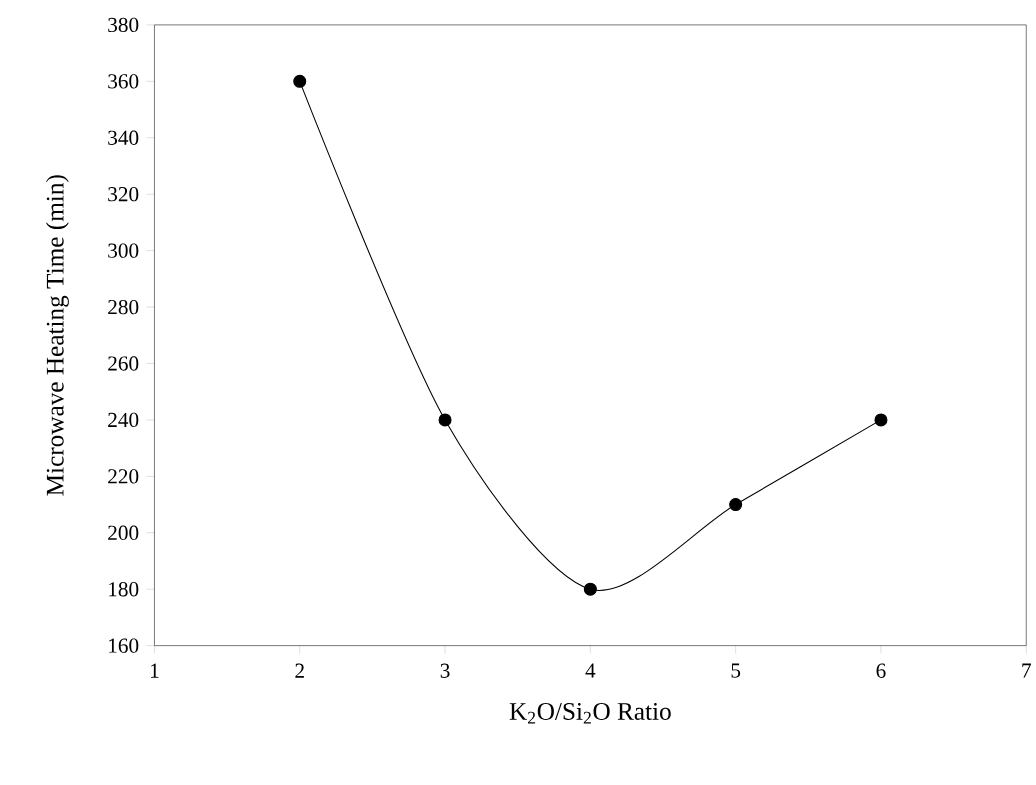  I want to click on y-tick-label: 360, so click(123, 81).